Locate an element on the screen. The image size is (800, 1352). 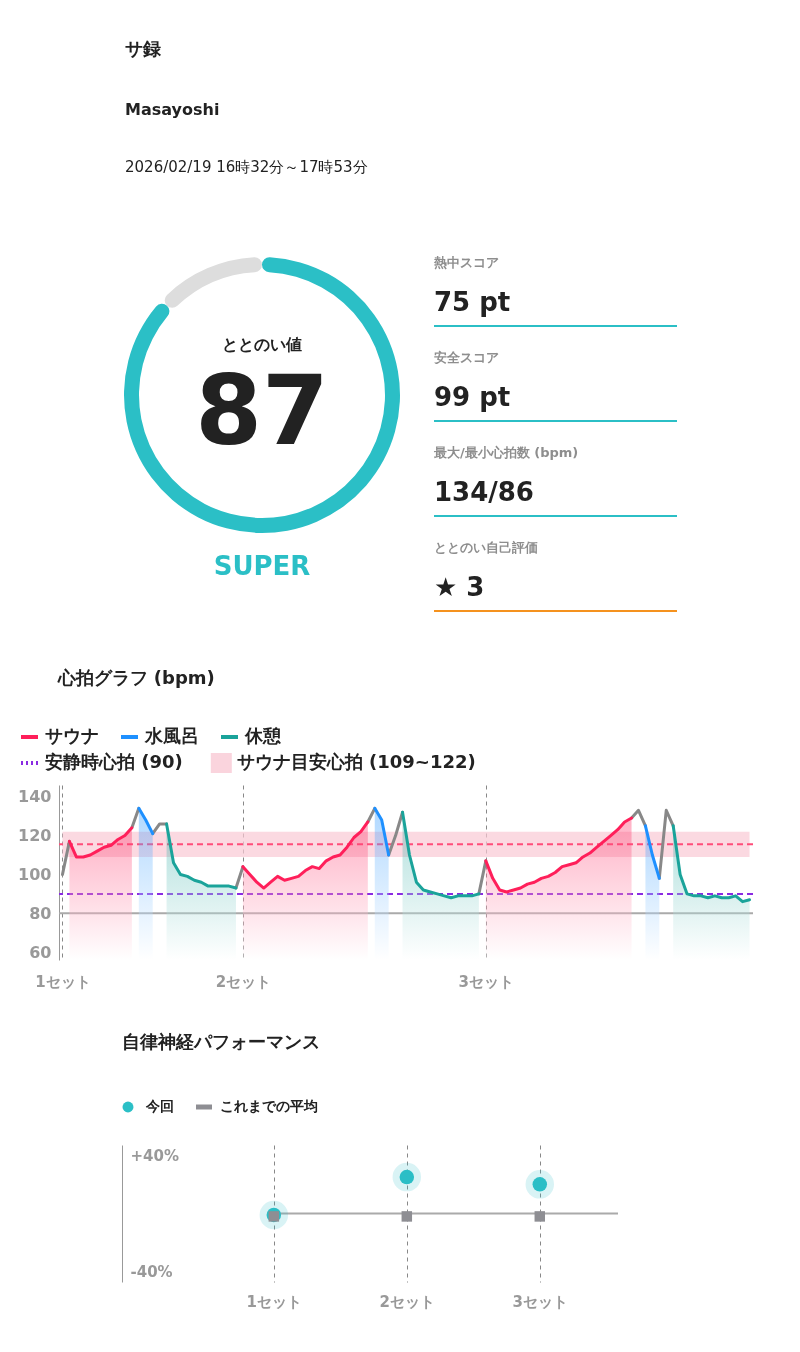
y-tick-label: 80 is located at coordinates (40, 913).